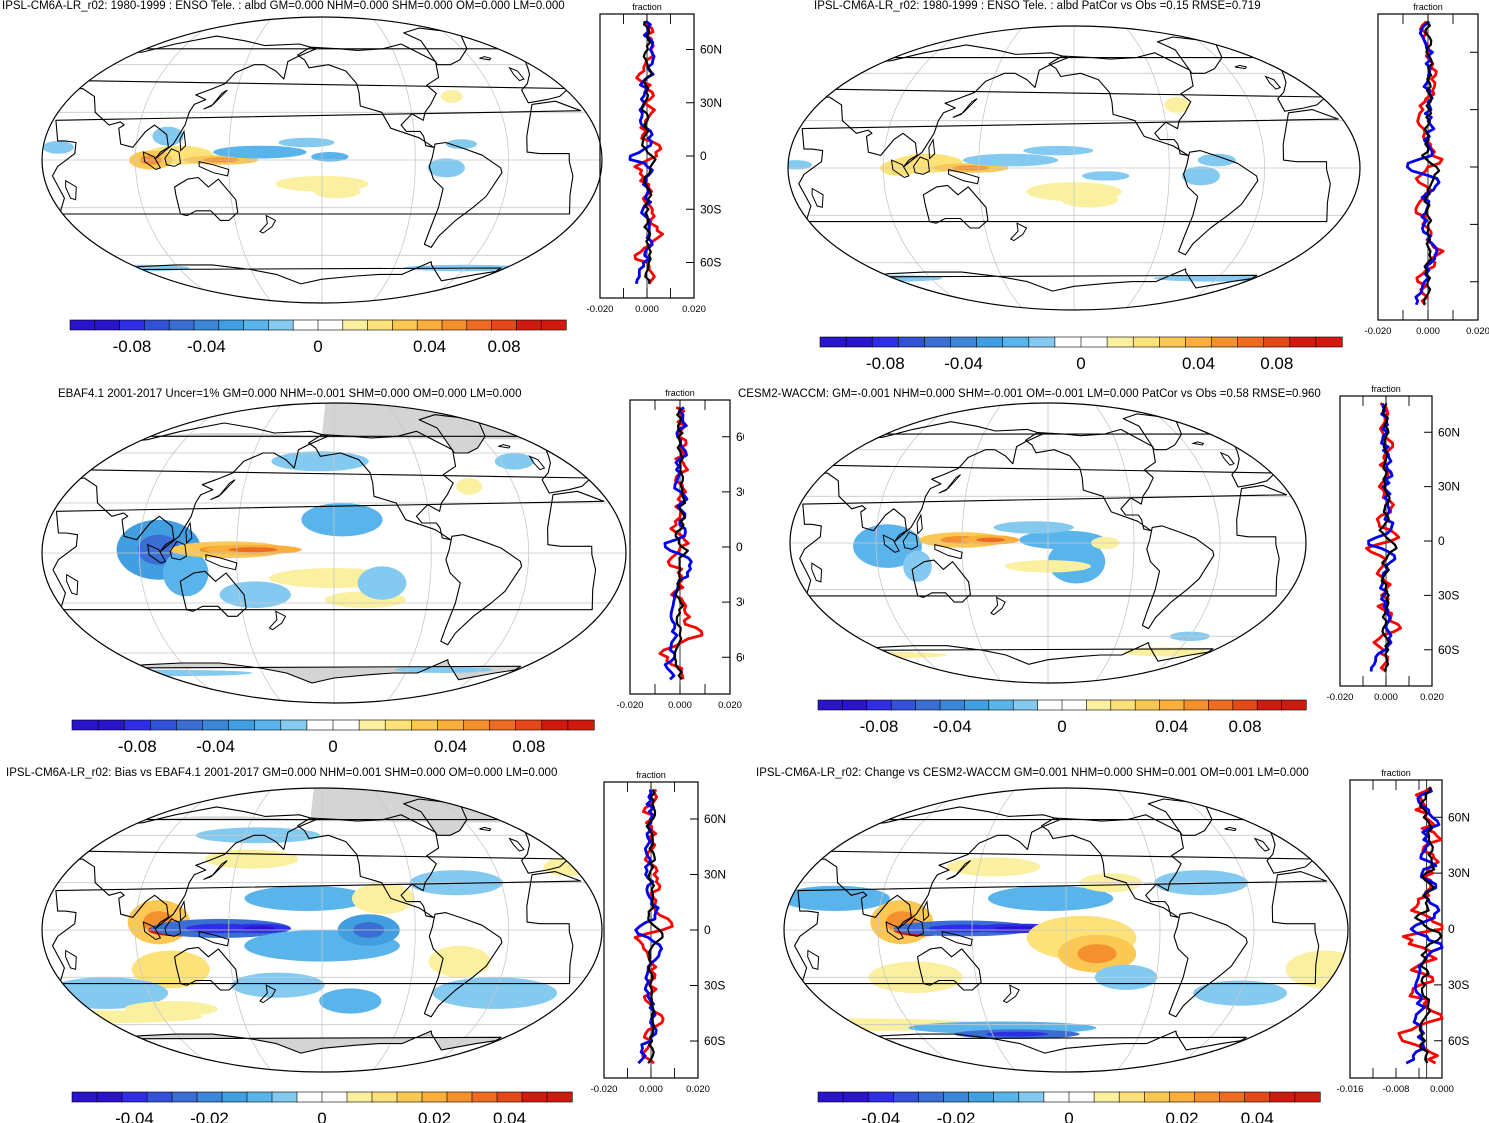 This screenshot has width=1489, height=1123. What do you see at coordinates (1350, 1089) in the screenshot?
I see `x-tick-label: -0.016` at bounding box center [1350, 1089].